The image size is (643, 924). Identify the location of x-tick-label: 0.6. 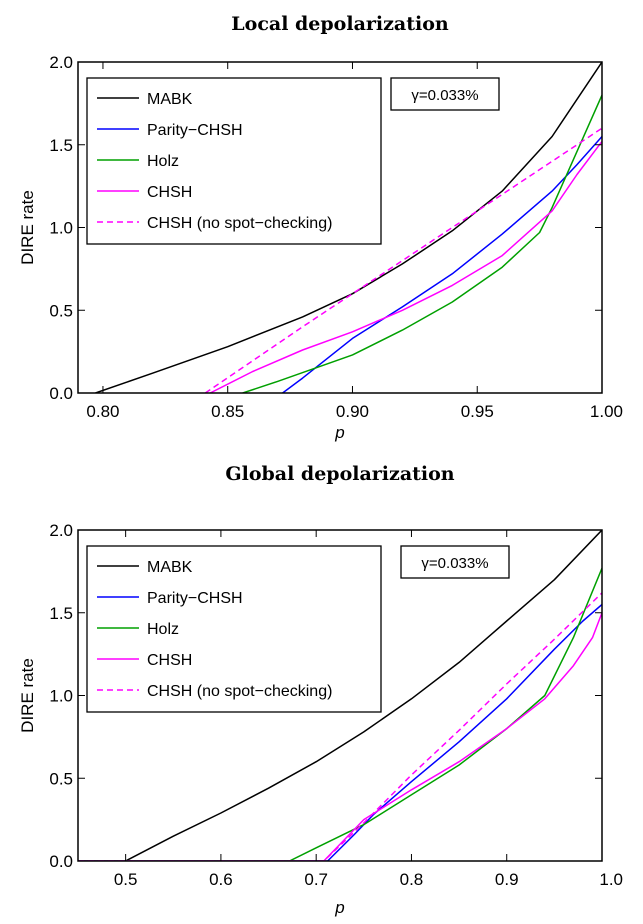
(221, 879).